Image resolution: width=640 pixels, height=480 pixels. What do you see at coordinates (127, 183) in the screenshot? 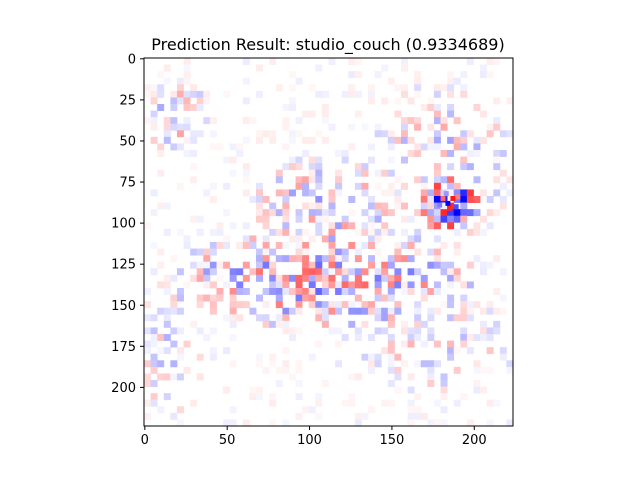
I see `y-tick-label: 75` at bounding box center [127, 183].